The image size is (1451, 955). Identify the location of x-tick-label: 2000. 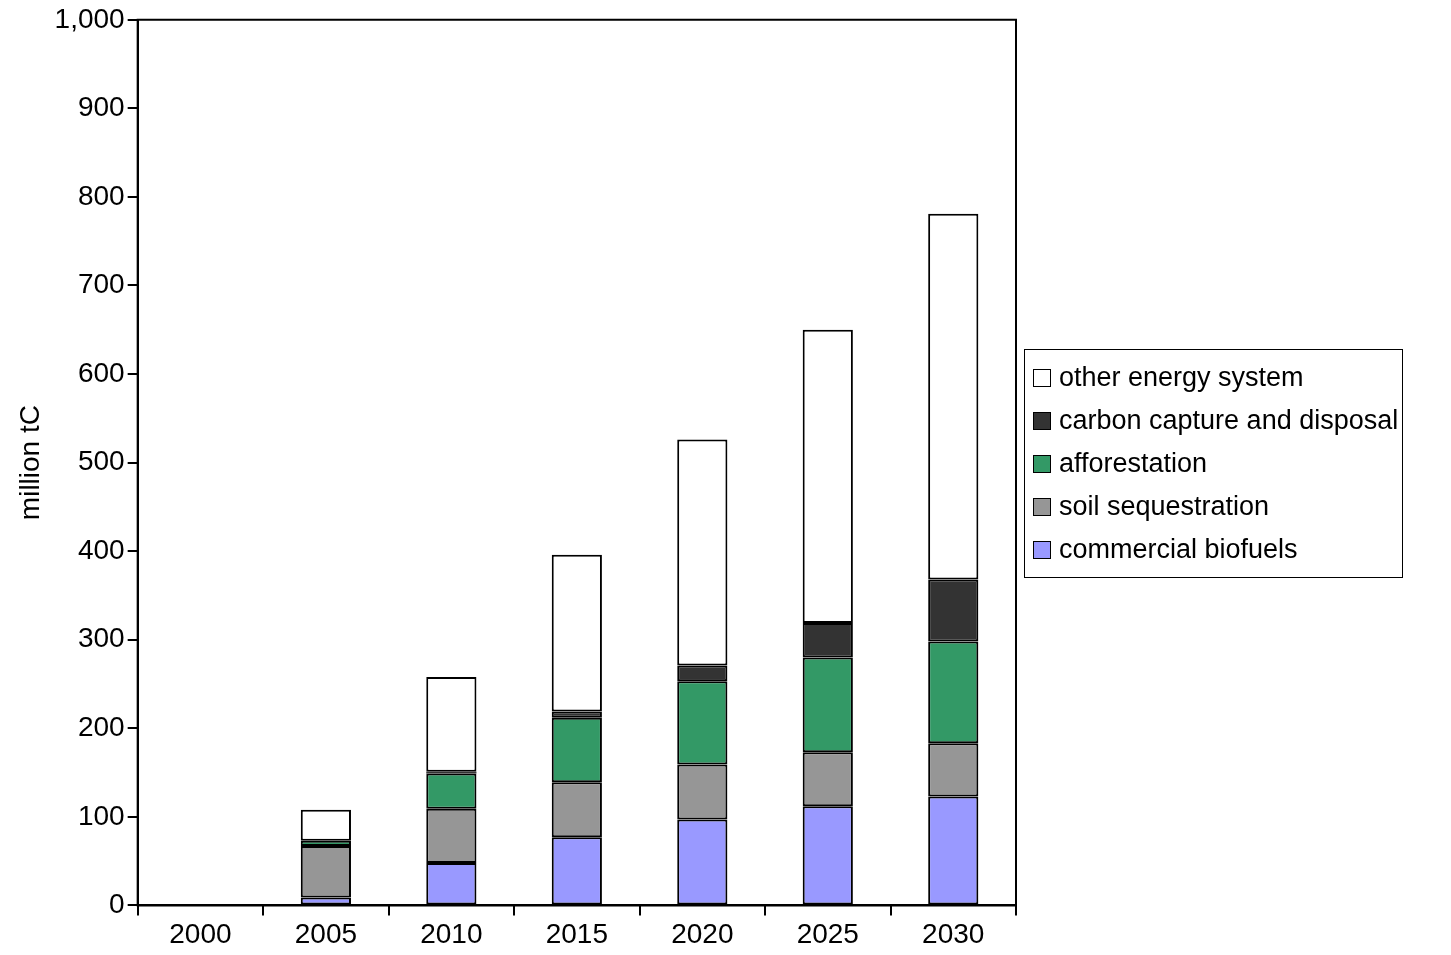
(200, 933).